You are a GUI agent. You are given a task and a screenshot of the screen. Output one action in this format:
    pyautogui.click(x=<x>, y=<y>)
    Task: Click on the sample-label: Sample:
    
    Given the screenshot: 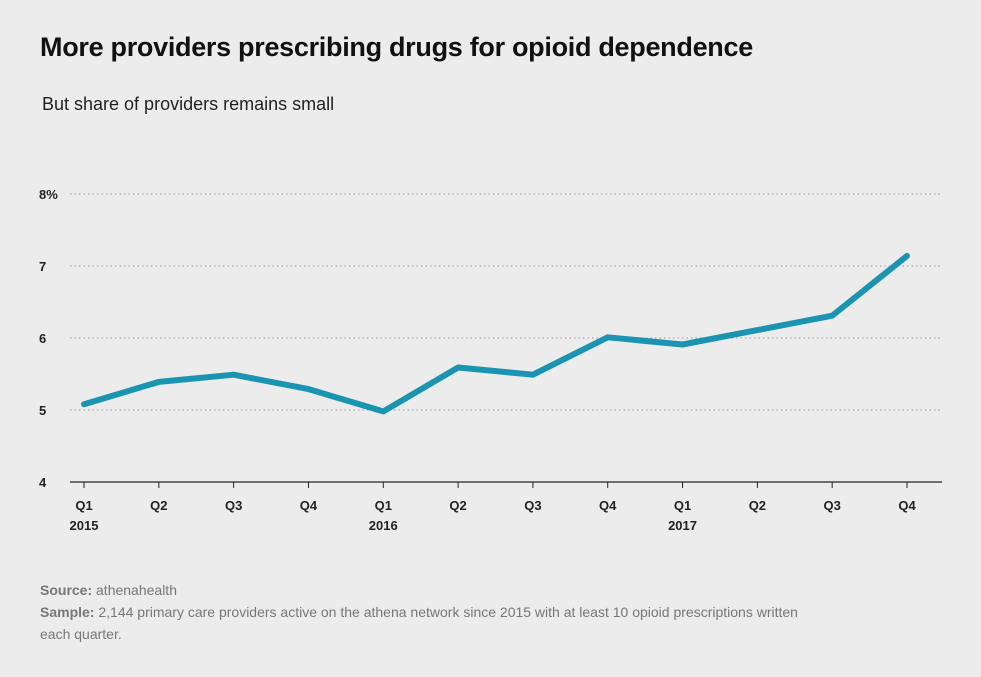 What is the action you would take?
    pyautogui.click(x=67, y=612)
    